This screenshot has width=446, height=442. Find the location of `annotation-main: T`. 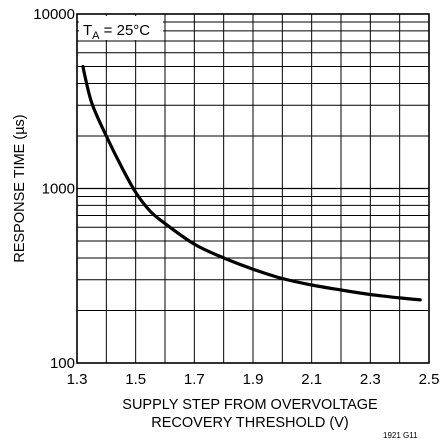

annotation-main: T is located at coordinates (87, 30).